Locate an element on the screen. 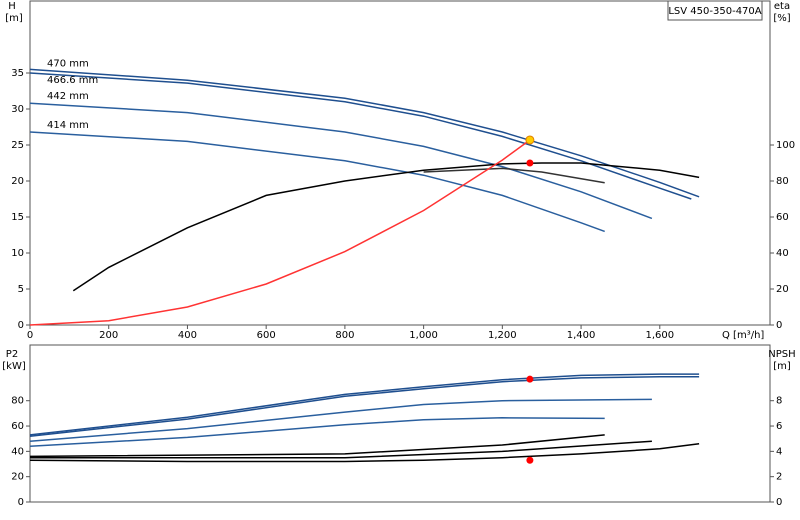 The height and width of the screenshot is (520, 800). y-tick-label: 80 is located at coordinates (17, 401).